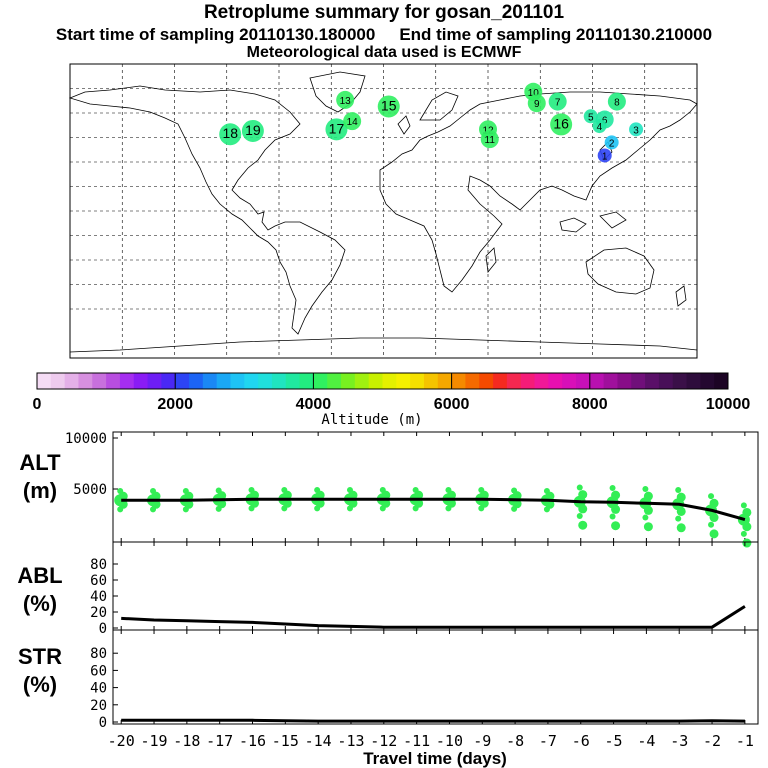 This screenshot has height=768, width=768. Describe the element at coordinates (449, 741) in the screenshot. I see `x-tick-label: -10` at that location.